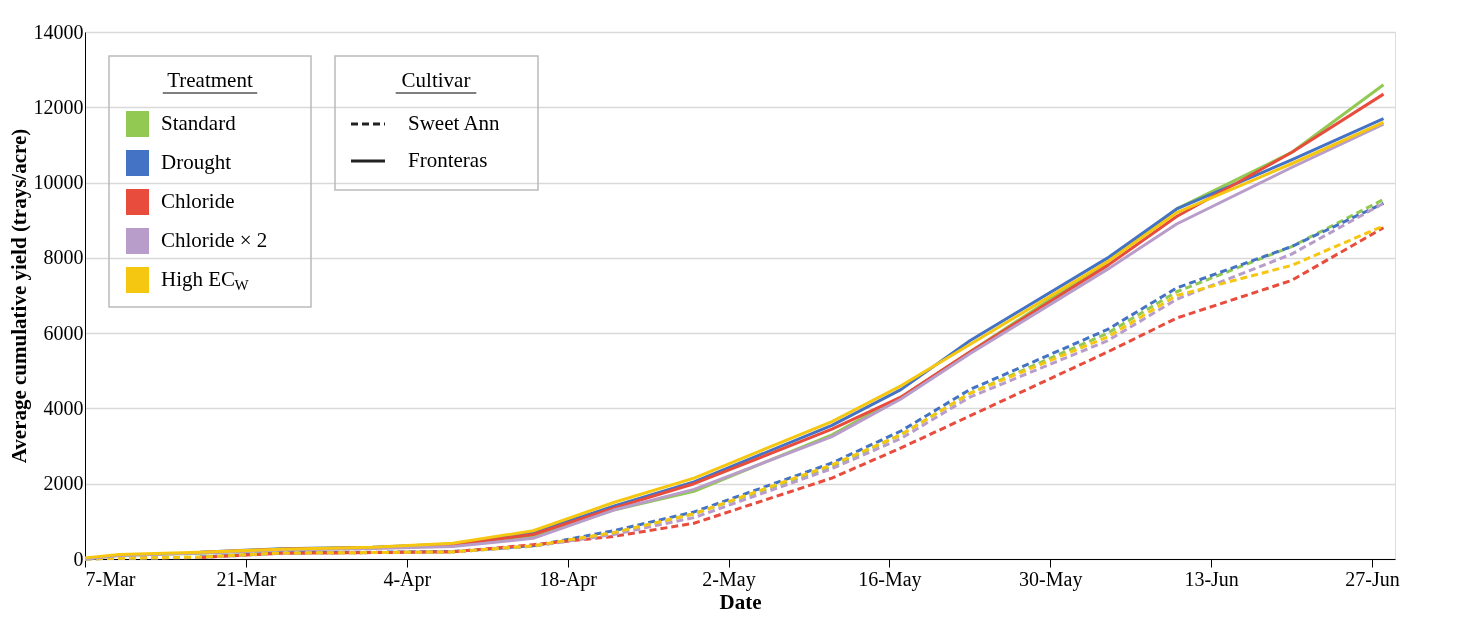 This screenshot has width=1478, height=629. What do you see at coordinates (196, 162) in the screenshot?
I see `legend-label: Drought` at bounding box center [196, 162].